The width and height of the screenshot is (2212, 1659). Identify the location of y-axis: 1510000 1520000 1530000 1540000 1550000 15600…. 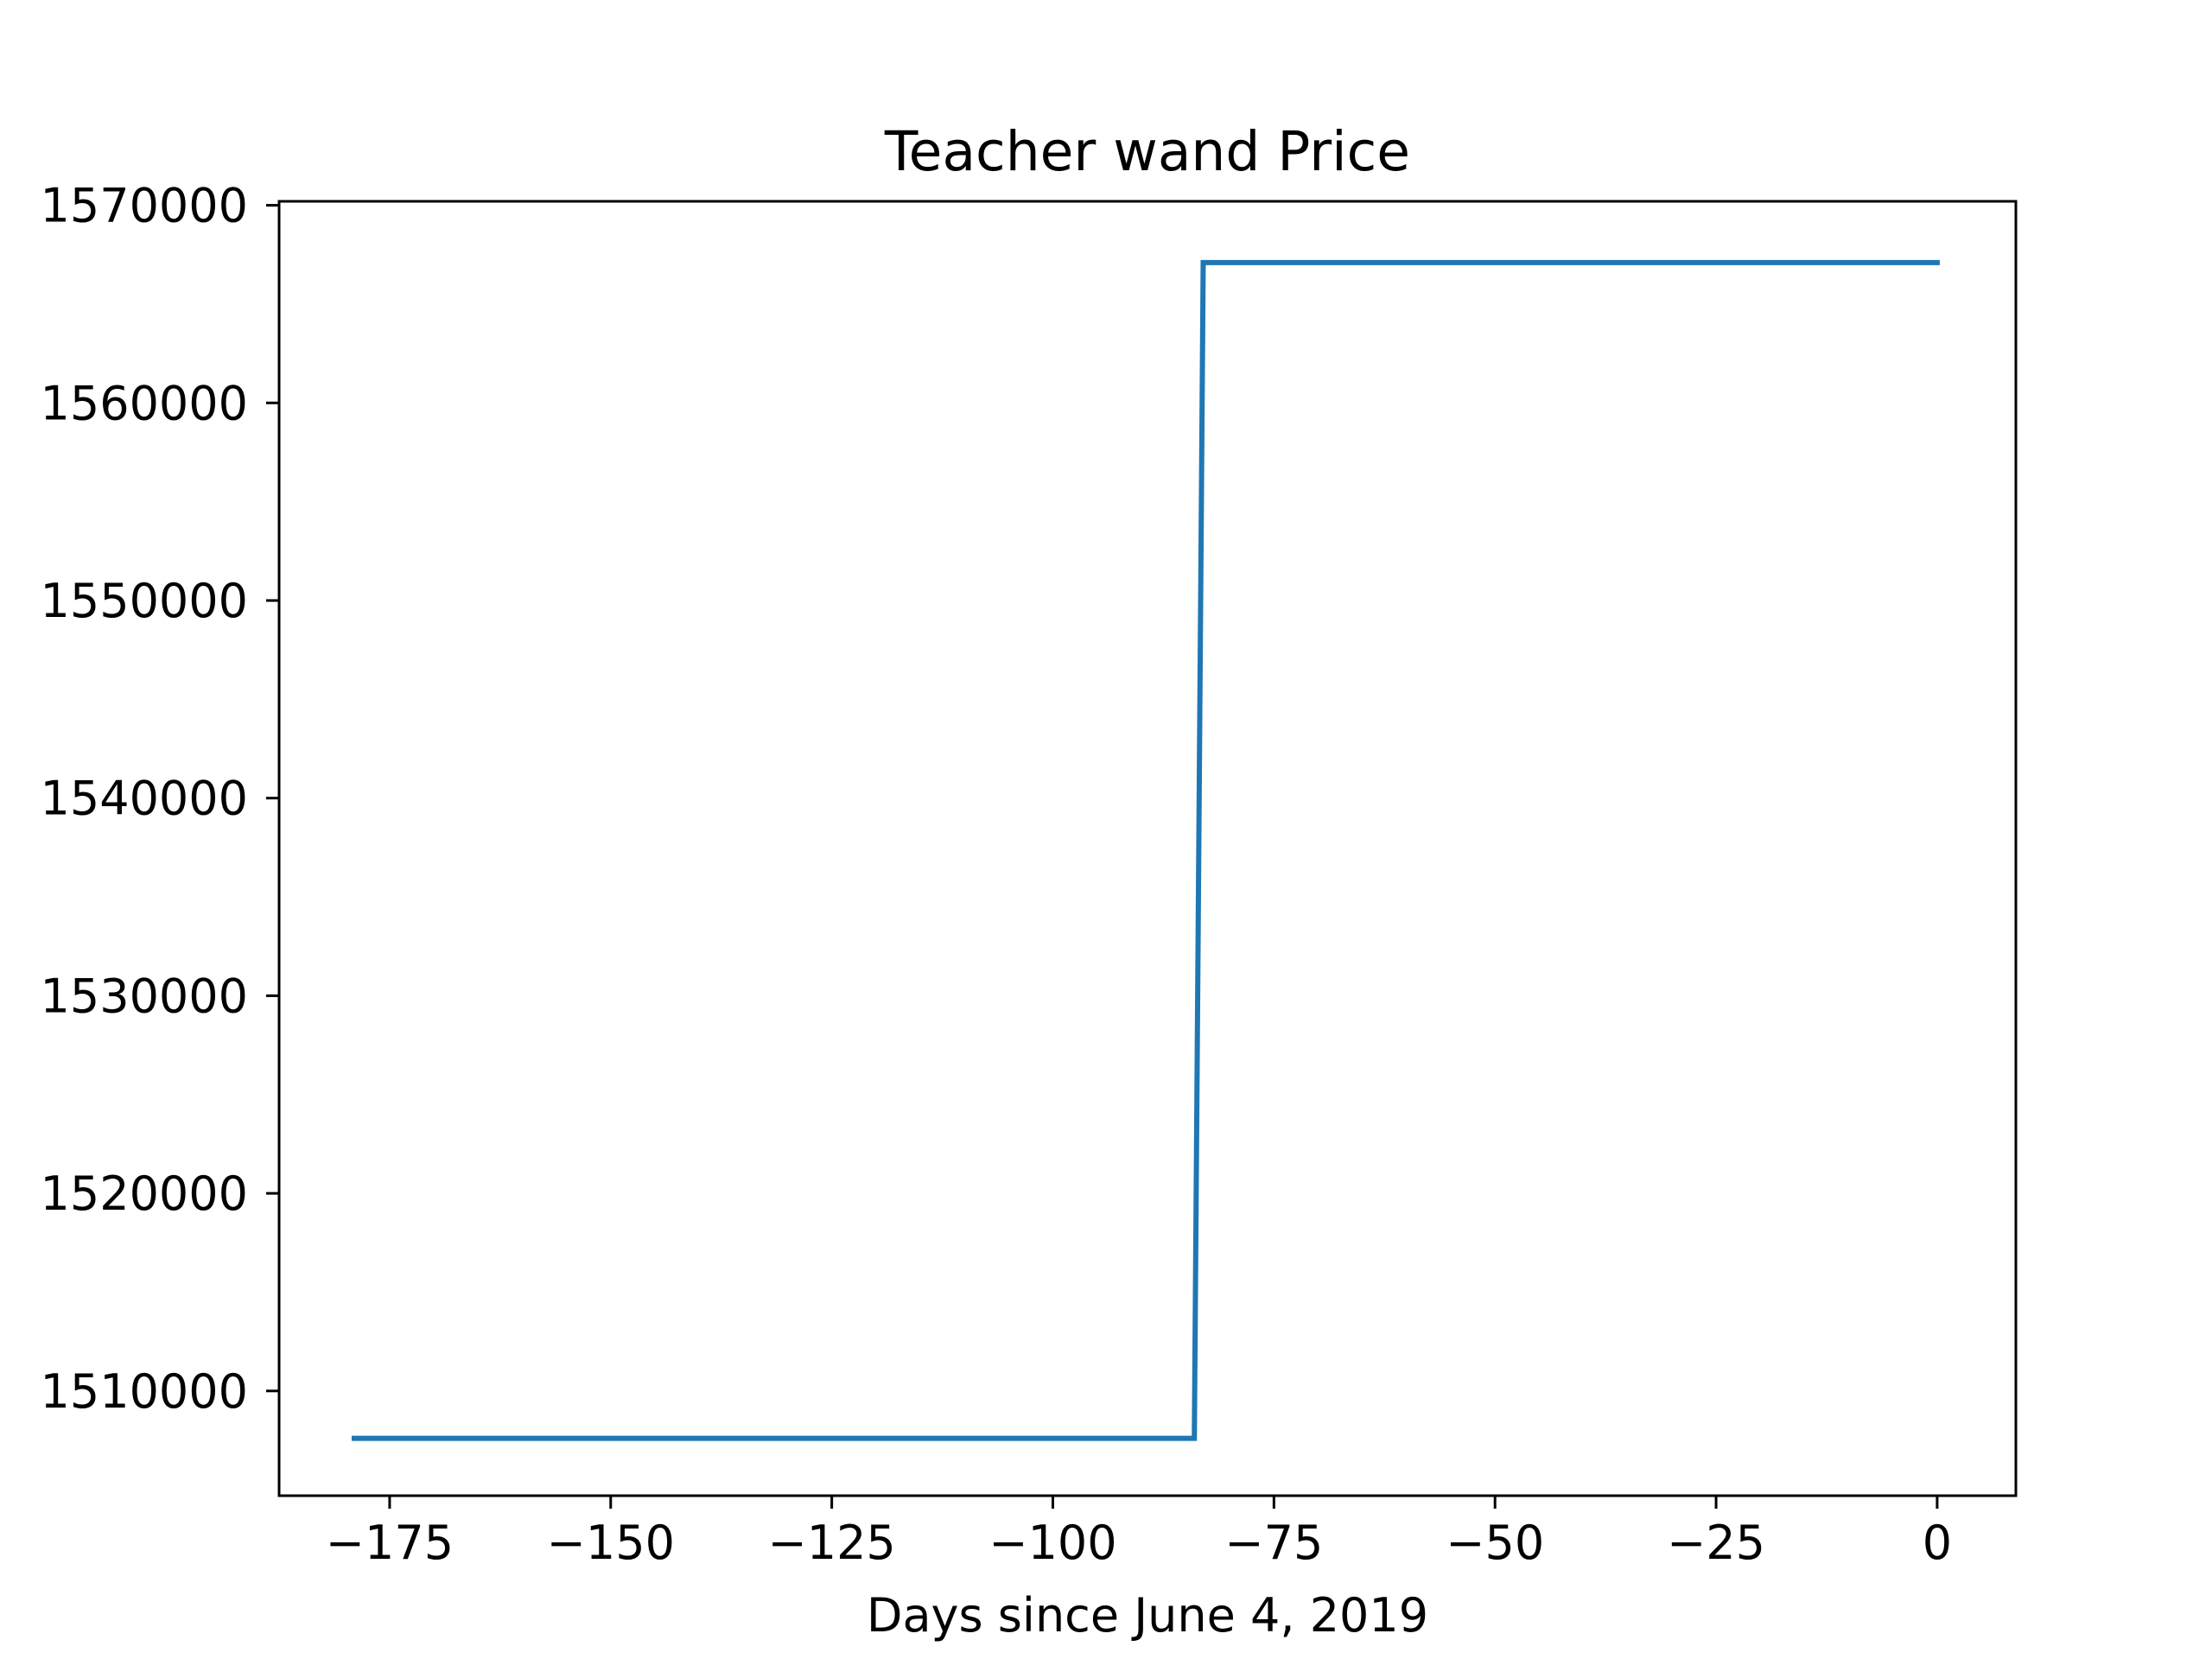
(160, 799).